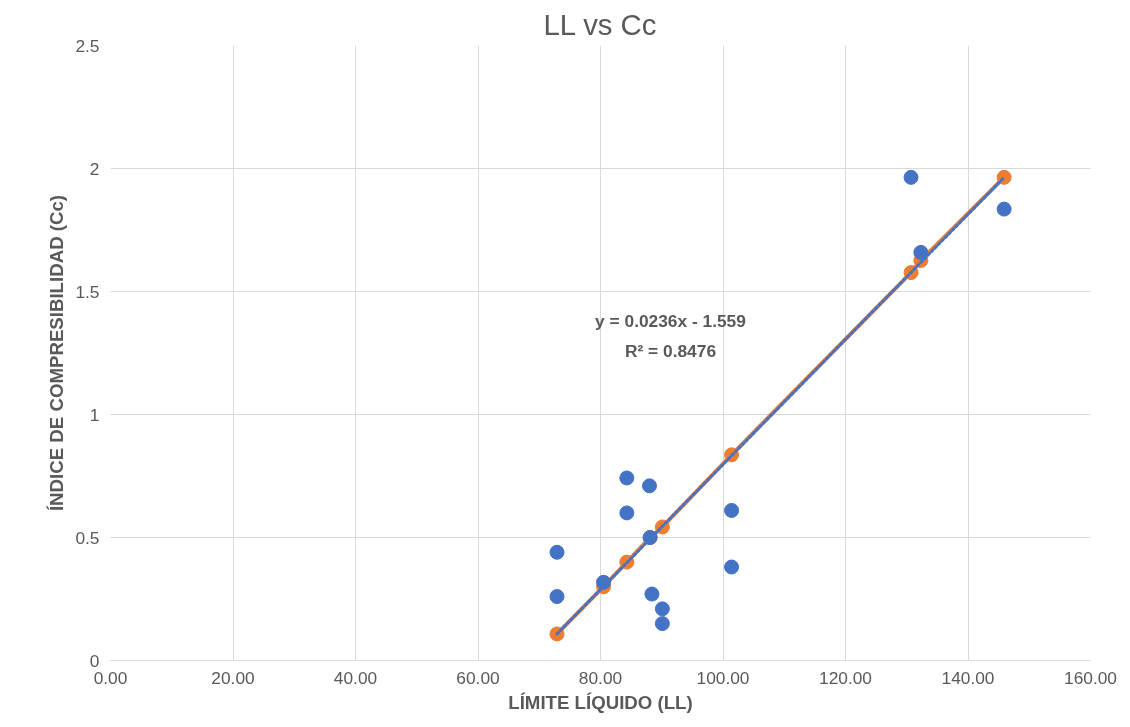  Describe the element at coordinates (968, 677) in the screenshot. I see `x-tick-label: 140.00` at that location.